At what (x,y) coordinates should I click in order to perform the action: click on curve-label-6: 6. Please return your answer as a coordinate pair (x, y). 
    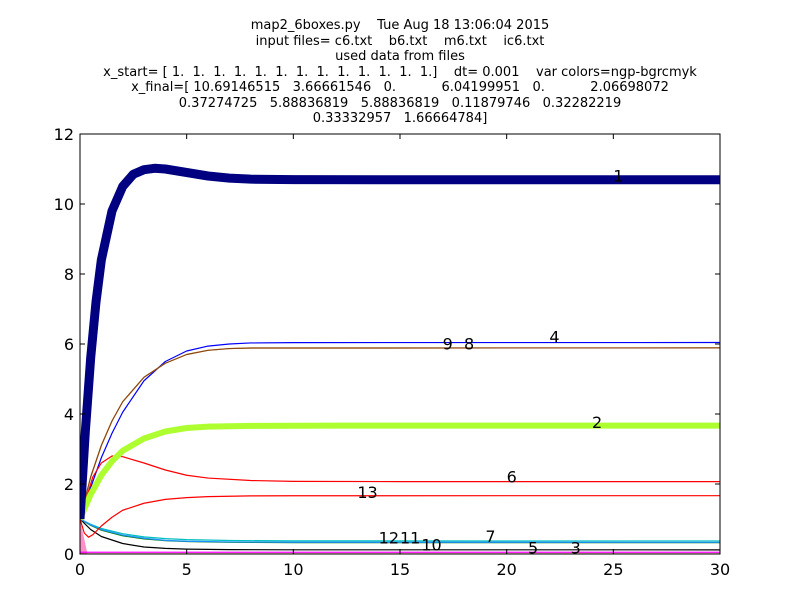
    Looking at the image, I should click on (512, 476).